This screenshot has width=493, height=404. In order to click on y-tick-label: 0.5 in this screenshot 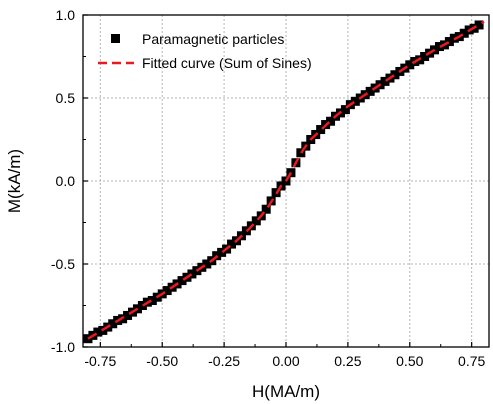, I will do `click(66, 98)`.